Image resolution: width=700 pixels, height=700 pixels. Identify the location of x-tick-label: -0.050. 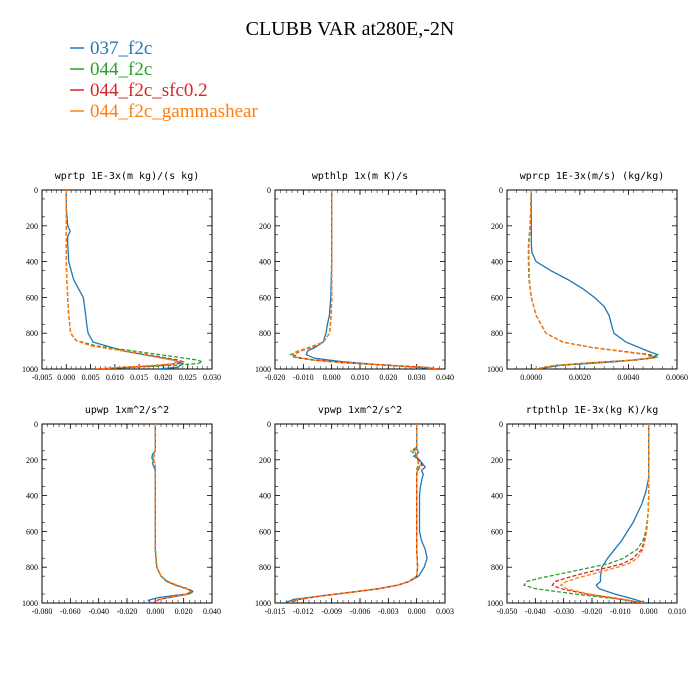
(507, 611).